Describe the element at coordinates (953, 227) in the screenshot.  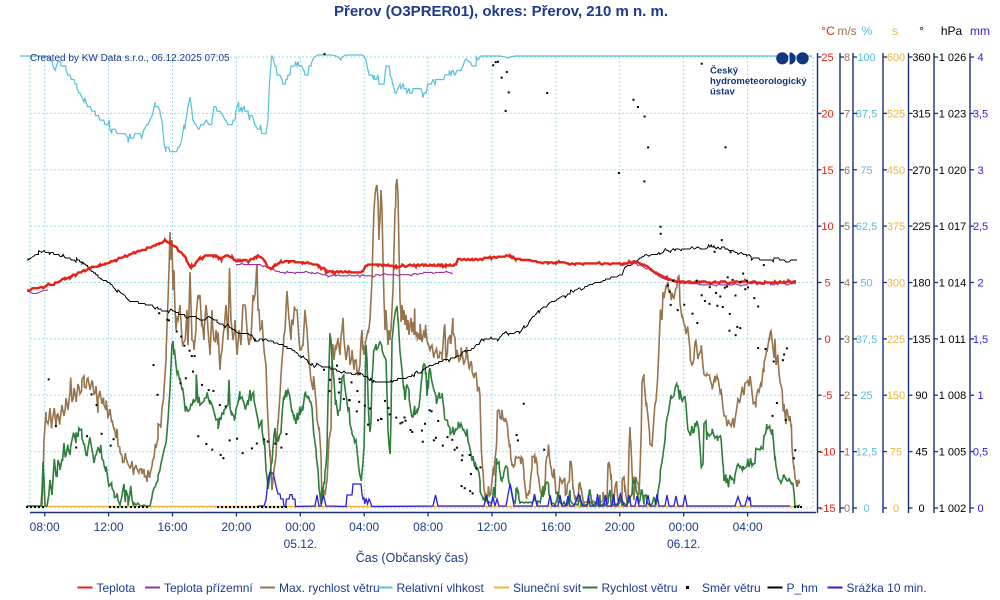
I see `svg-text: 1 017` at that location.